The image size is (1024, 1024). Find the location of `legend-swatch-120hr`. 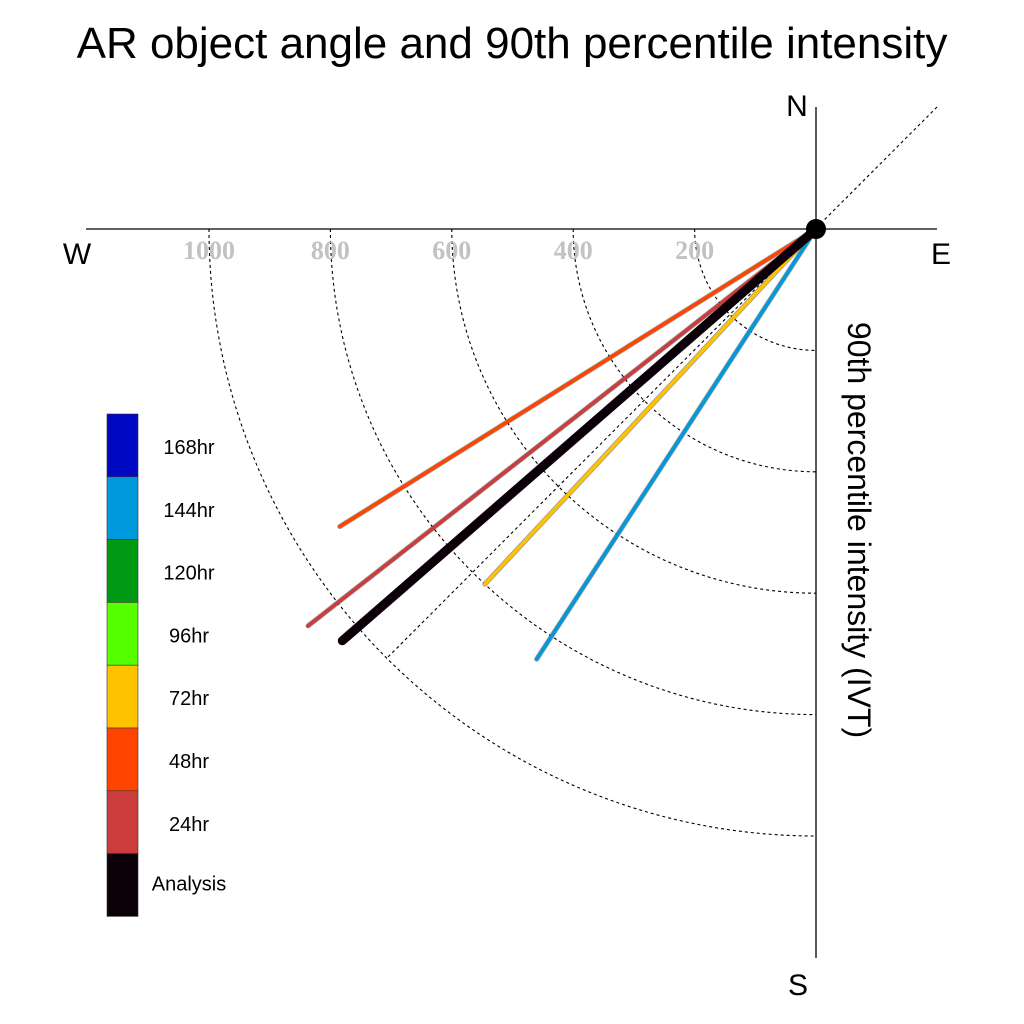

legend-swatch-120hr is located at coordinates (122, 571).